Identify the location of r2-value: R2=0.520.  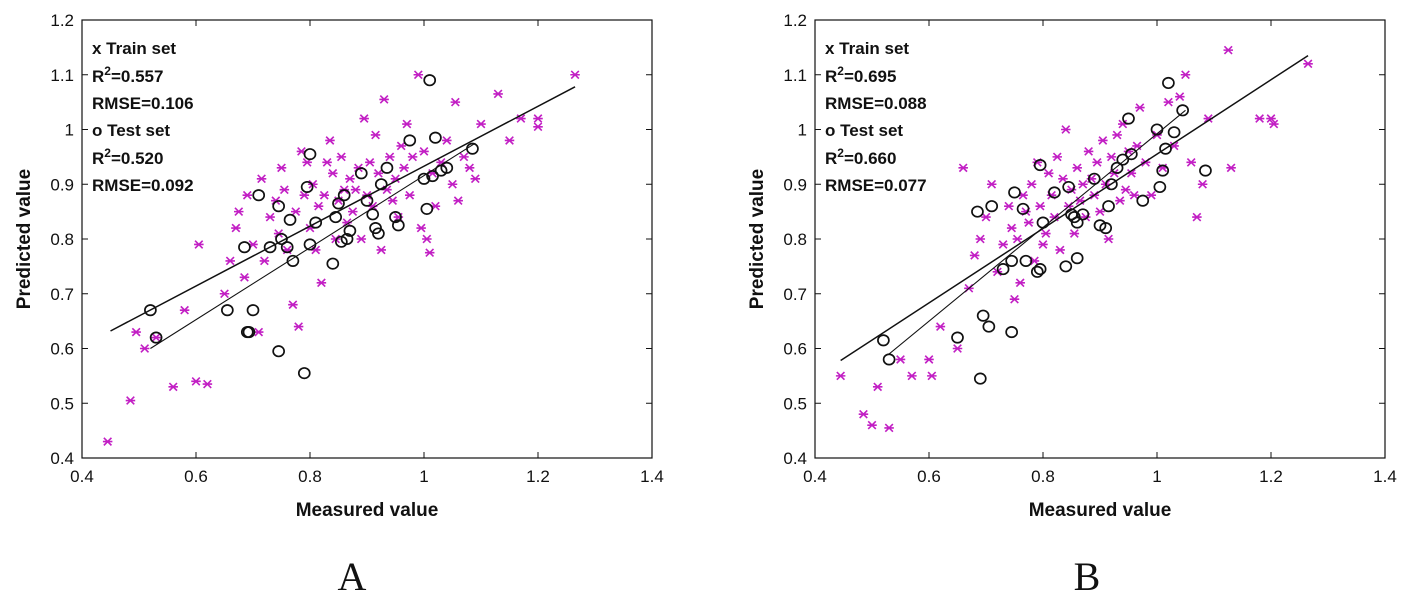
(127, 157).